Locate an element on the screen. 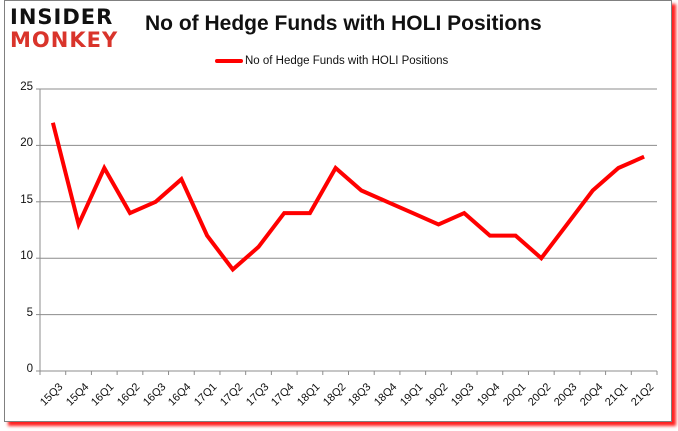 The width and height of the screenshot is (678, 431). insider-monkey-logo: INSIDER MONKEY is located at coordinates (68, 30).